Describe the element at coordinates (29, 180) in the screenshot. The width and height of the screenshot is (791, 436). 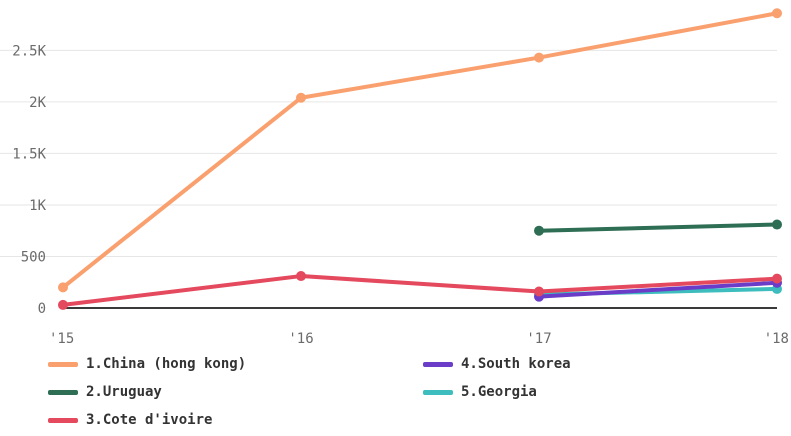
I see `y-axis-ticks: 0 500 1K 1.5K 2K 2.5K` at that location.